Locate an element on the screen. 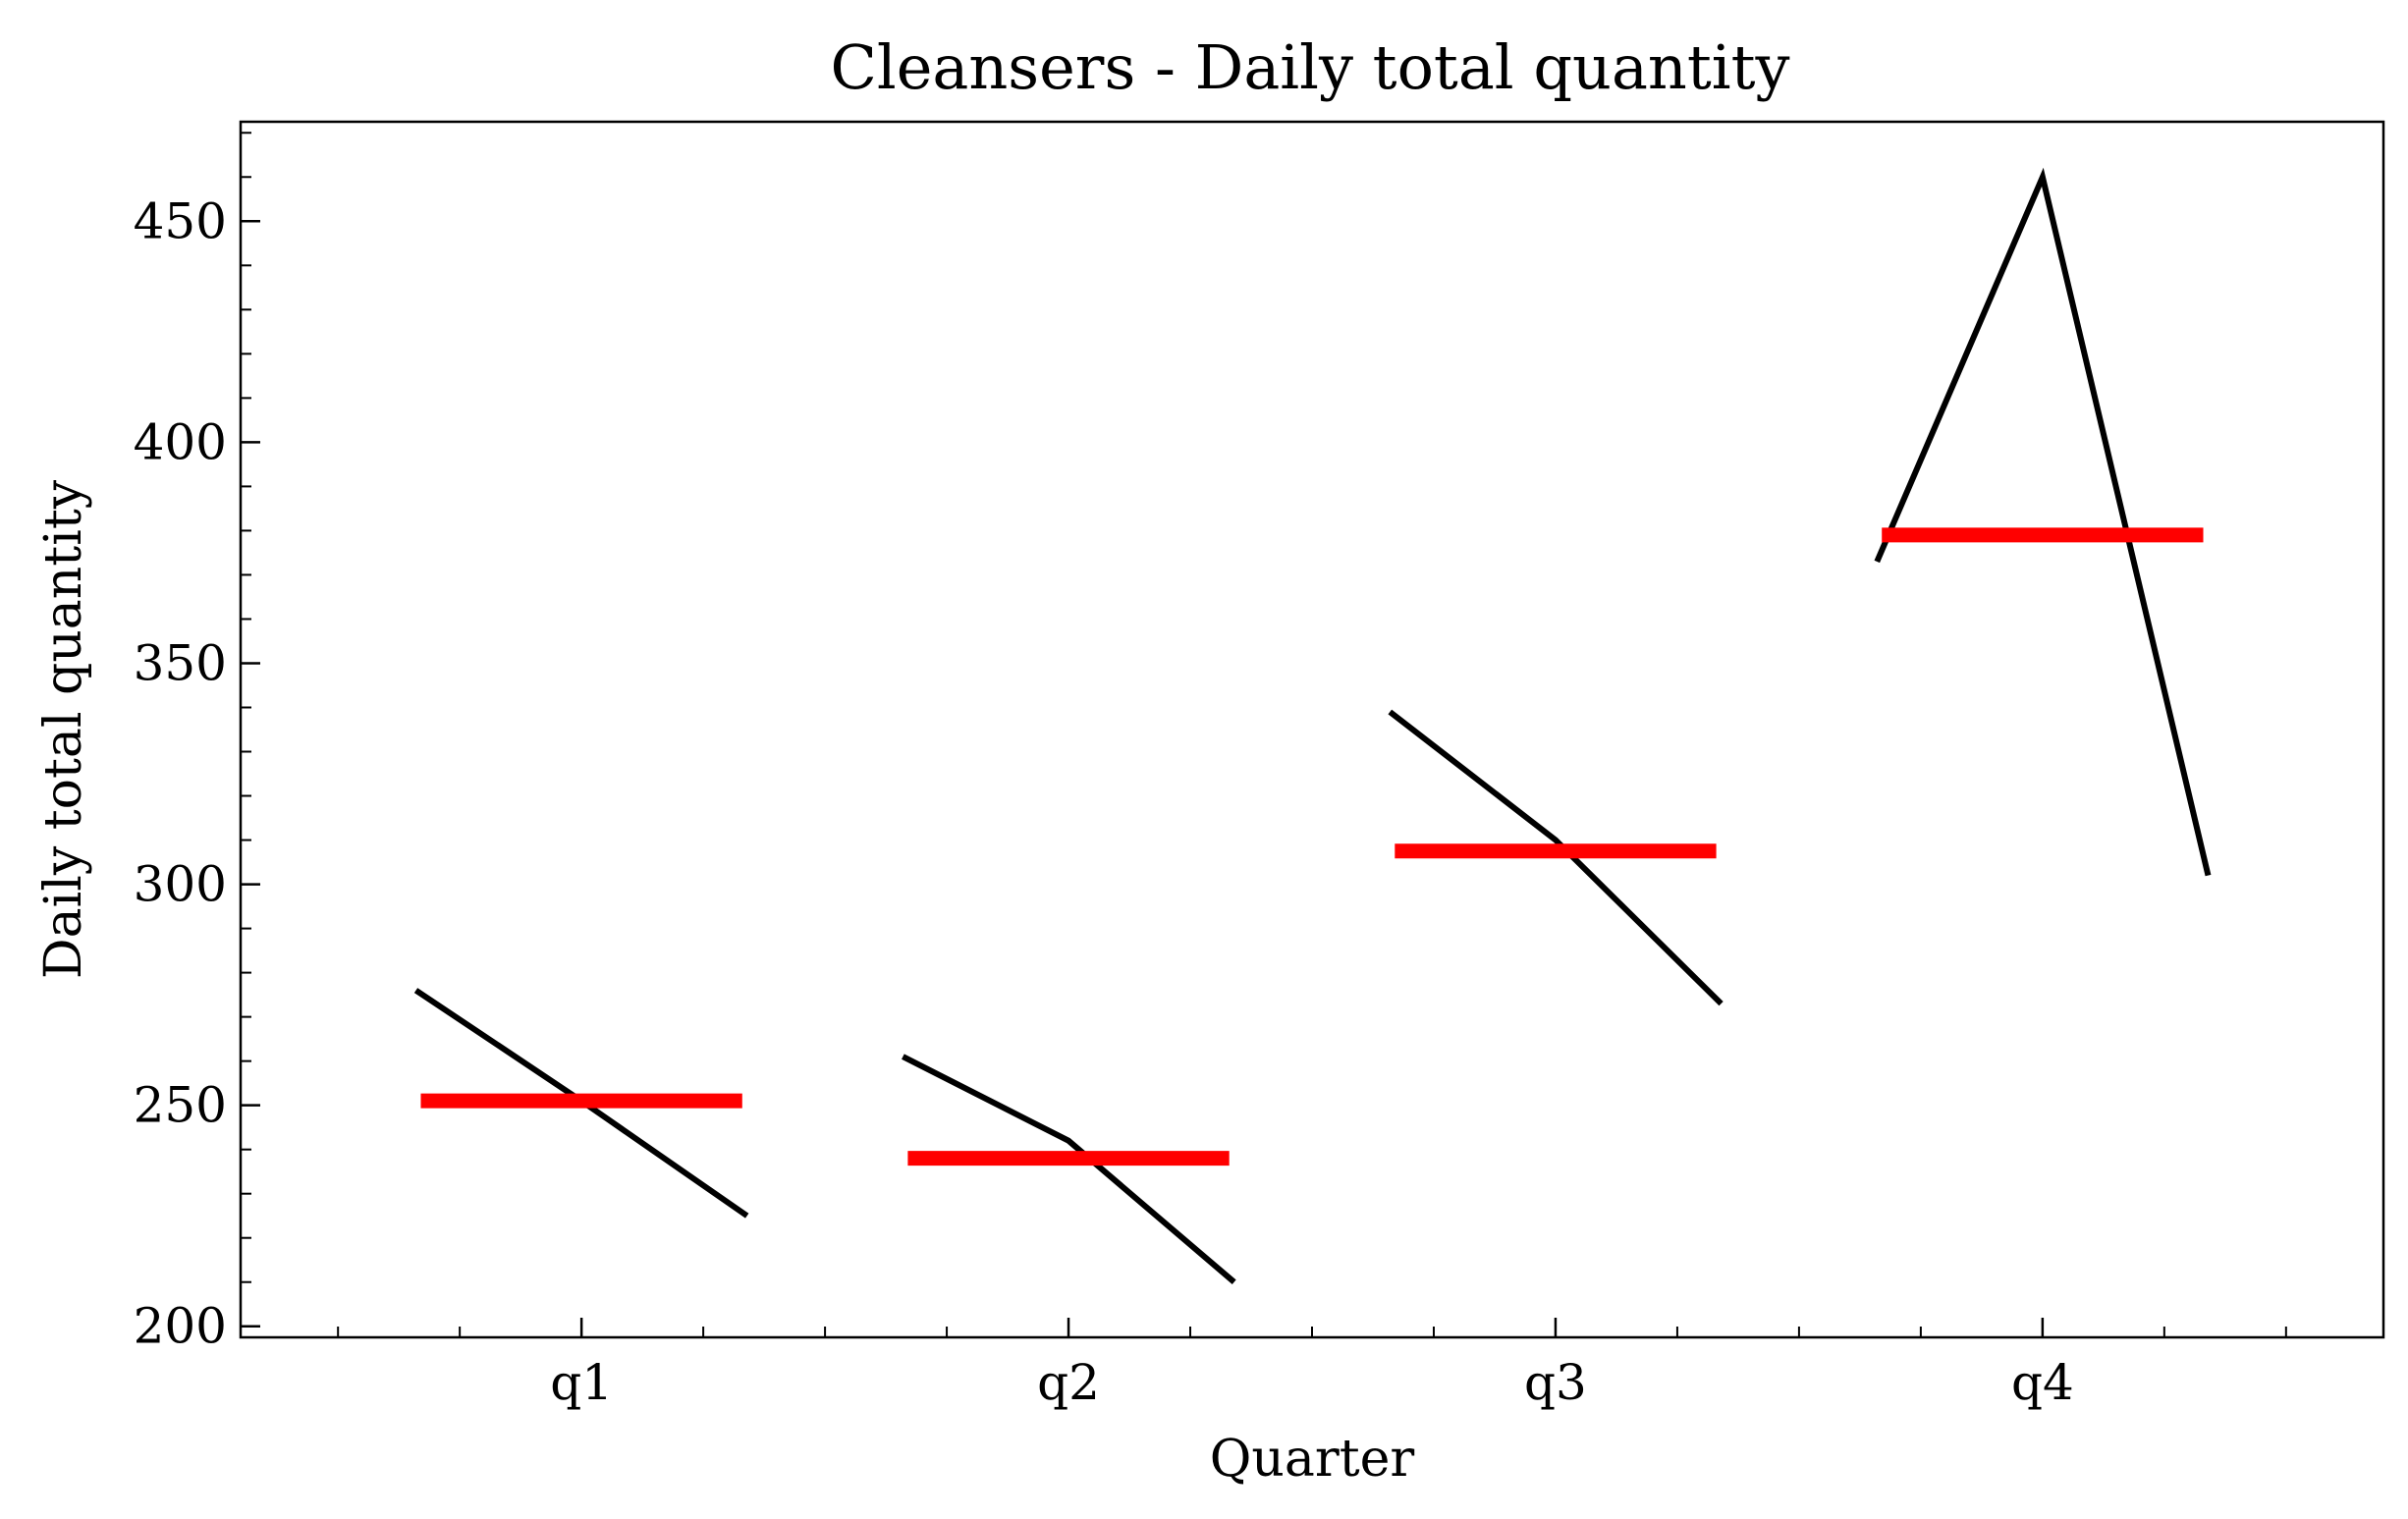  x-axis: q1 q2 q3 q4 is located at coordinates (1312, 1364).